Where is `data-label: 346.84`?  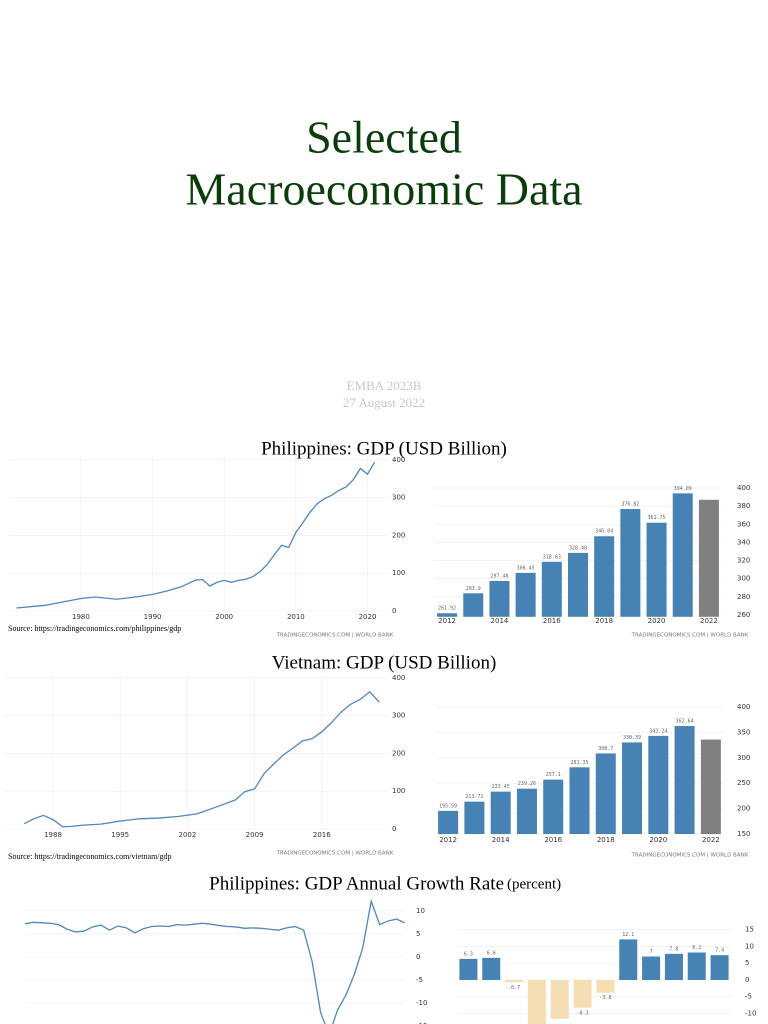
data-label: 346.84 is located at coordinates (604, 532).